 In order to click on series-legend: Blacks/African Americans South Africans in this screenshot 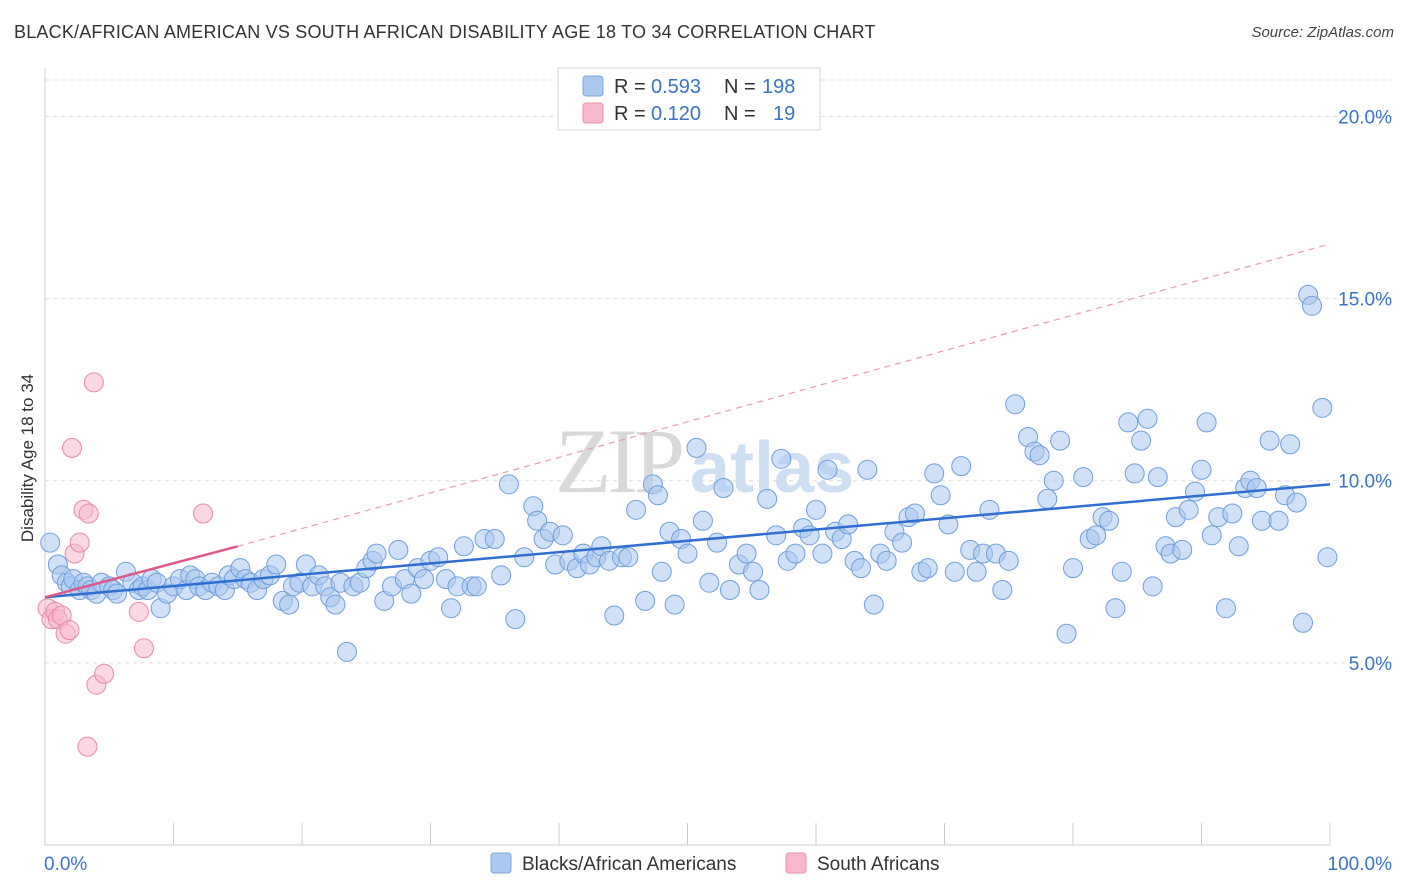, I will do `click(715, 863)`.